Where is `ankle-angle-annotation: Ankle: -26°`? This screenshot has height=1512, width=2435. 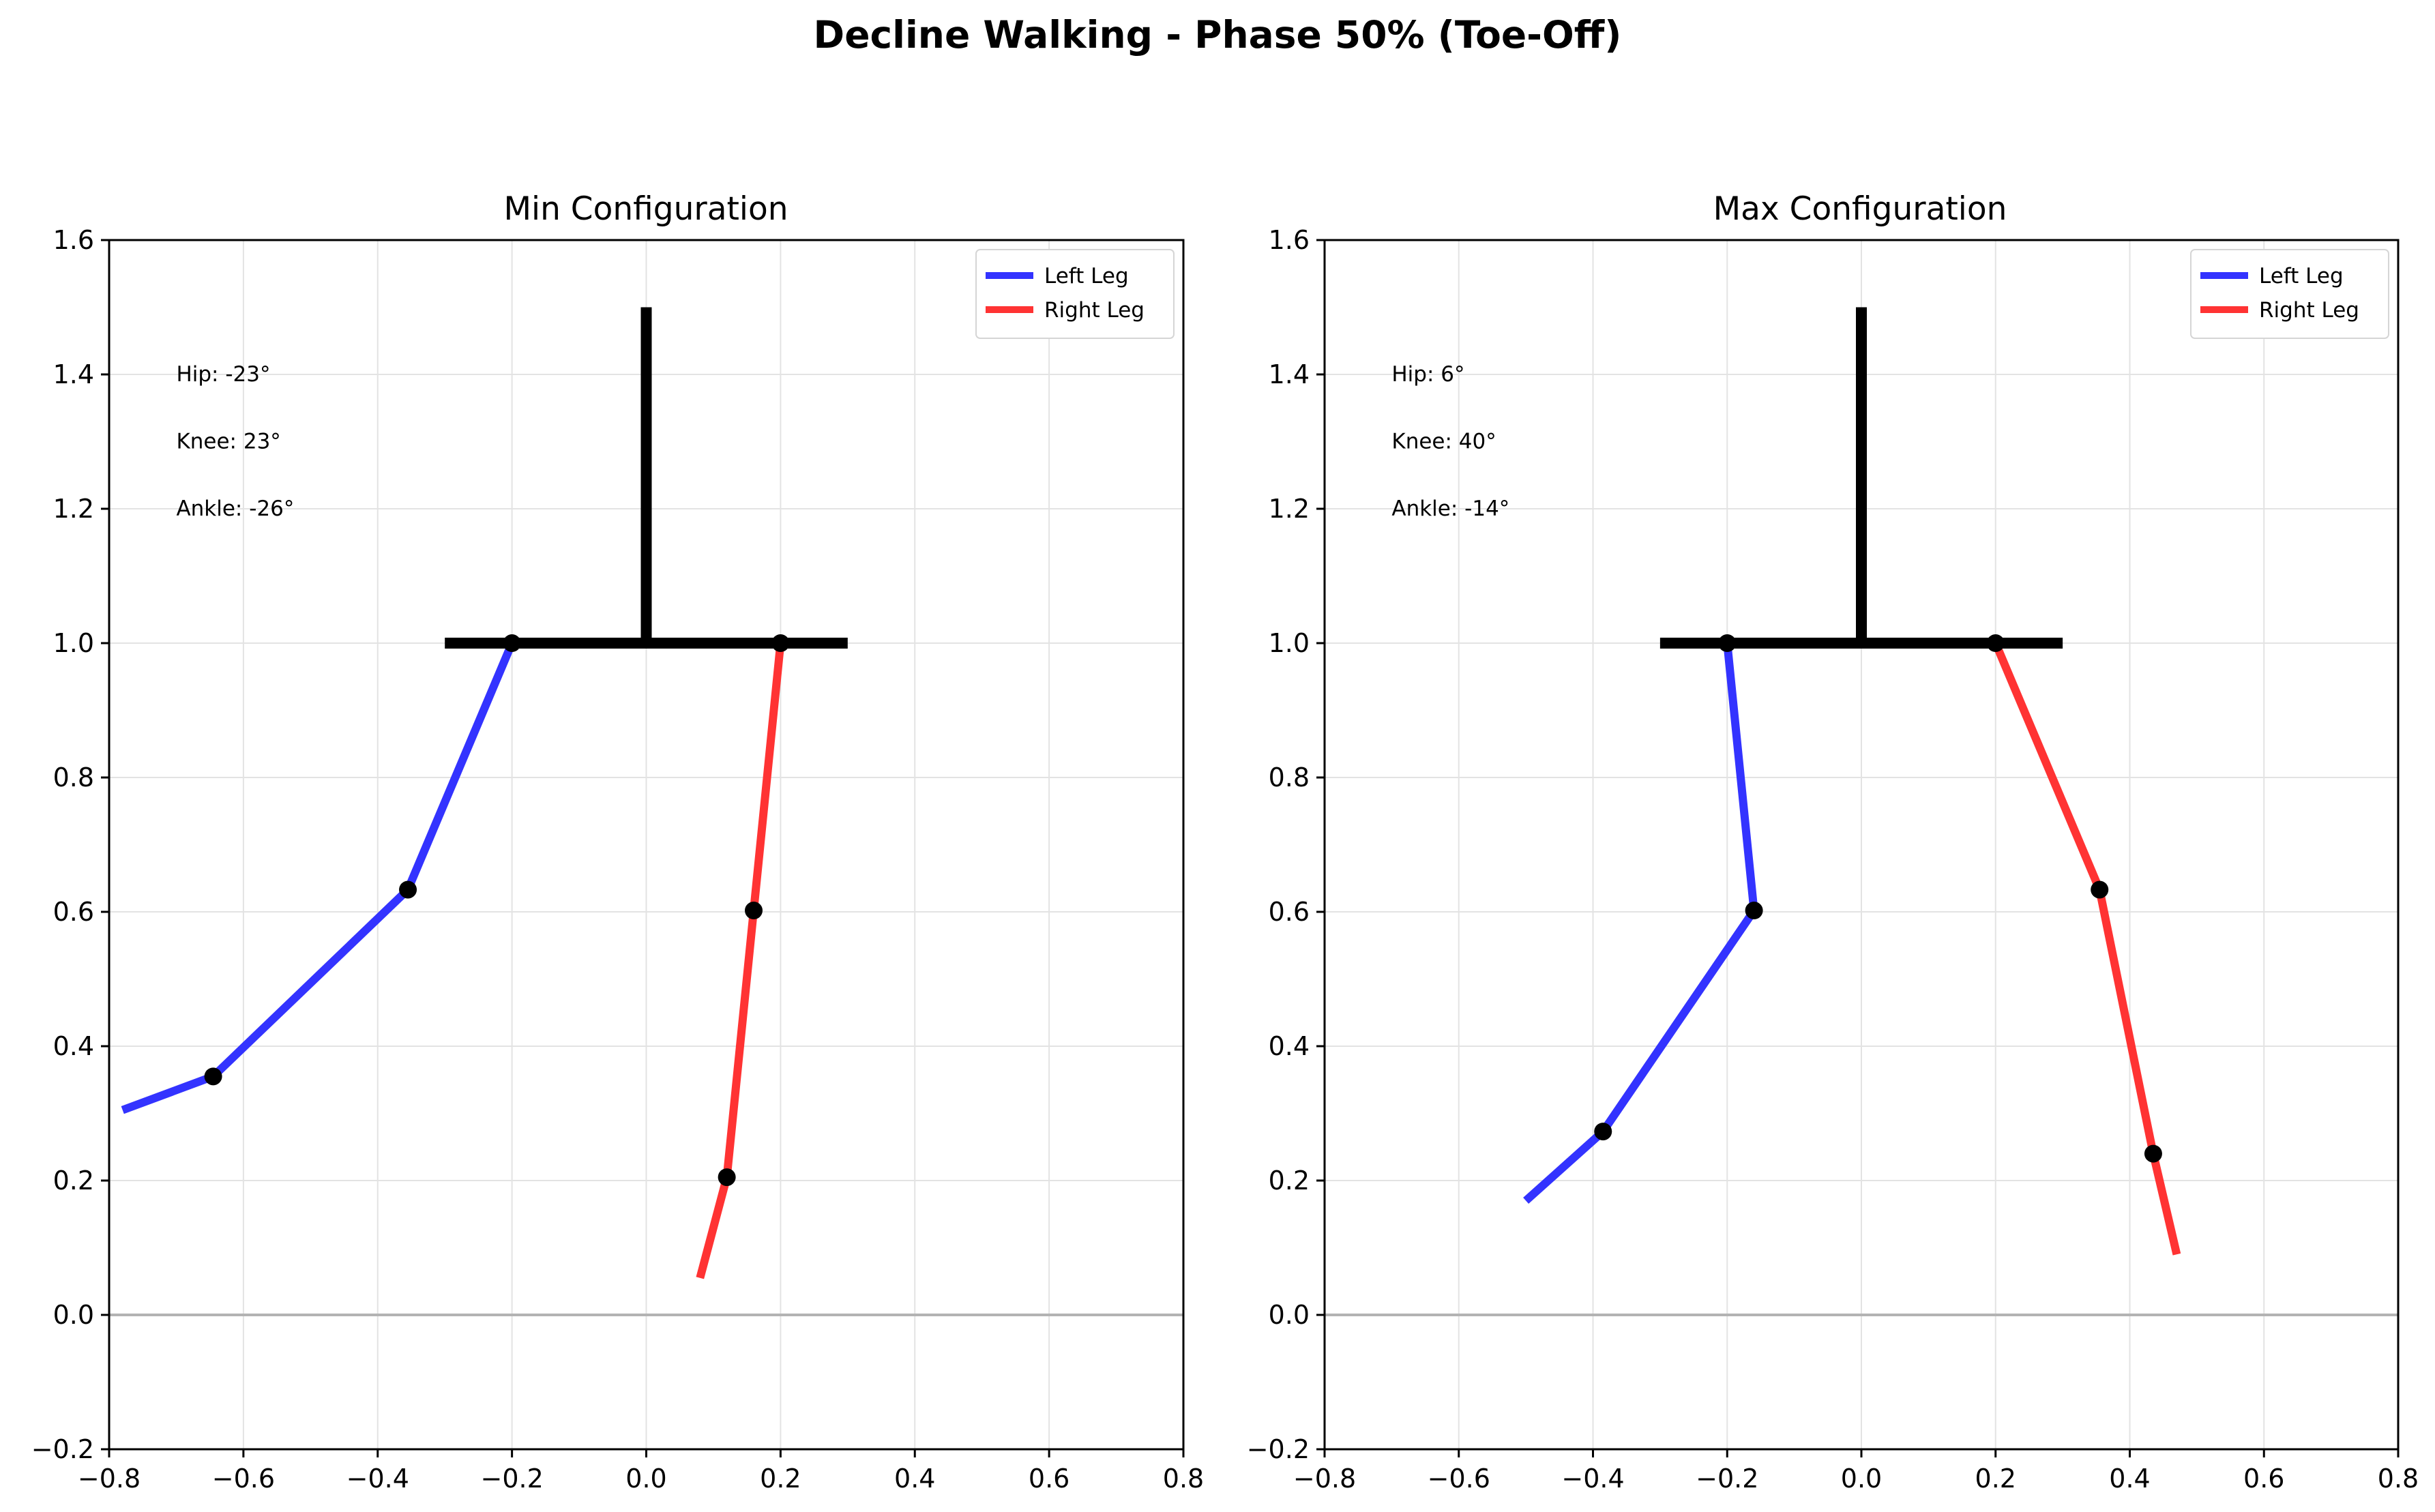
ankle-angle-annotation: Ankle: -26° is located at coordinates (235, 508).